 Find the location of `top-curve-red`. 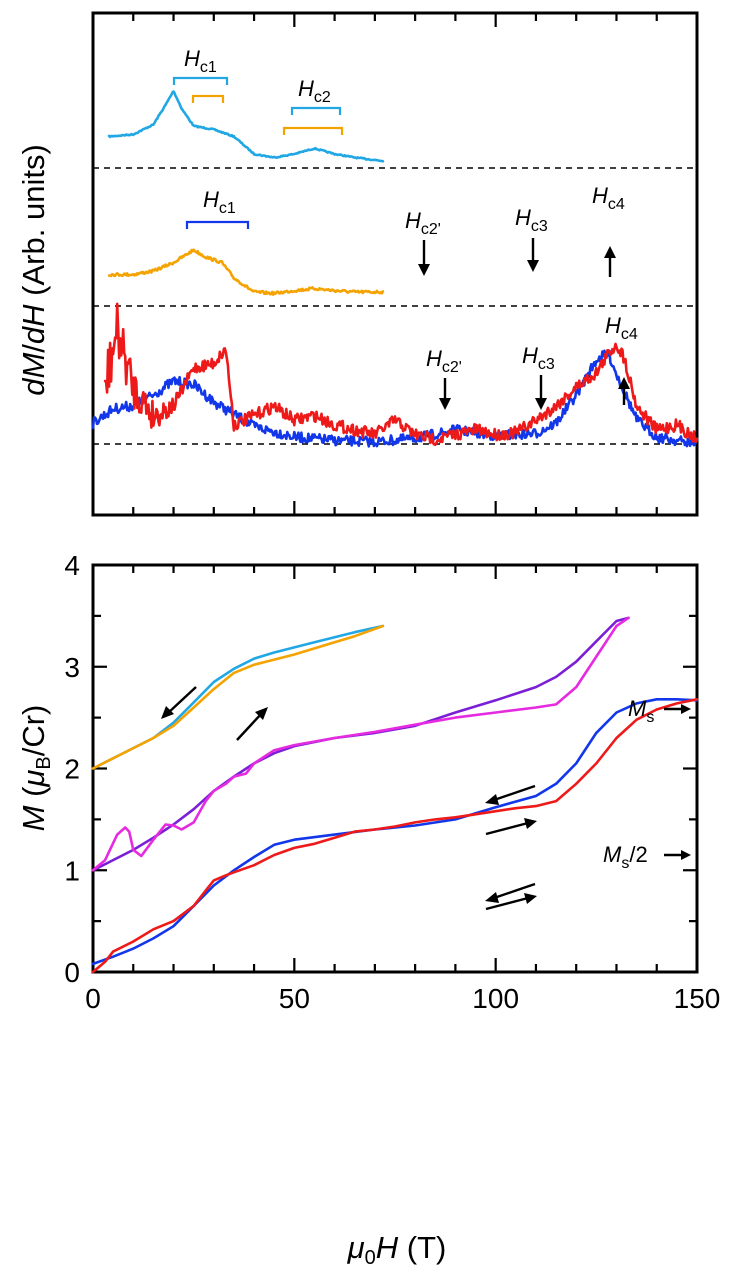

top-curve-red is located at coordinates (401, 374).